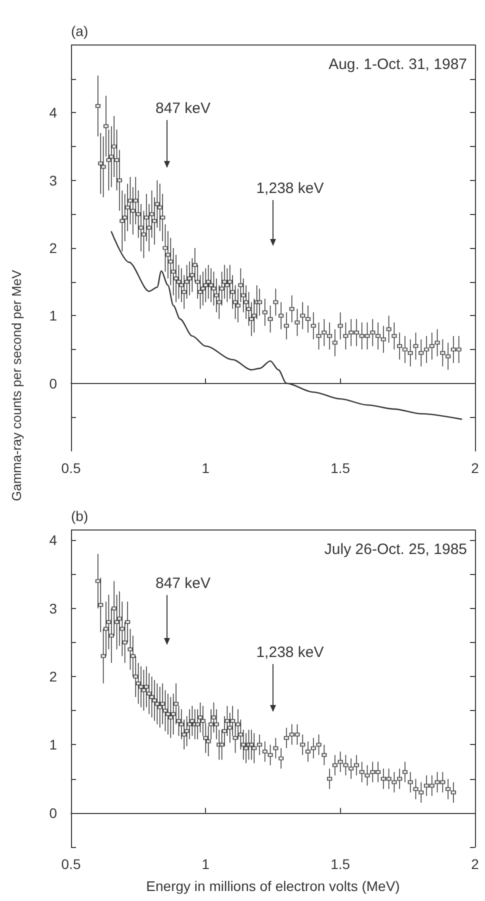  Describe the element at coordinates (16, 385) in the screenshot. I see `y-axis-title: Gamma-ray counts per second per MeV` at that location.